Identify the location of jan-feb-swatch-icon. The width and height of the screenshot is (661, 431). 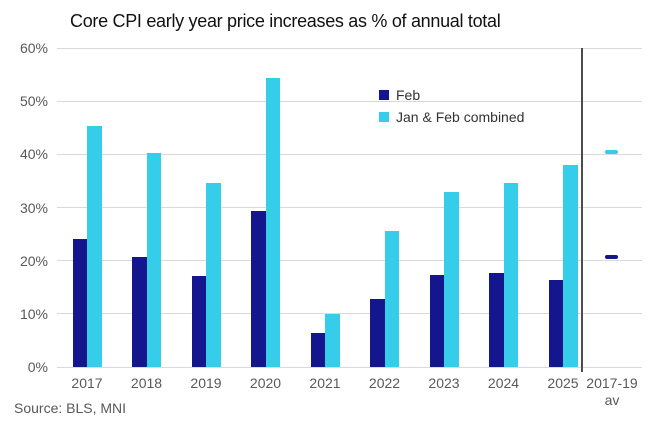
(384, 117).